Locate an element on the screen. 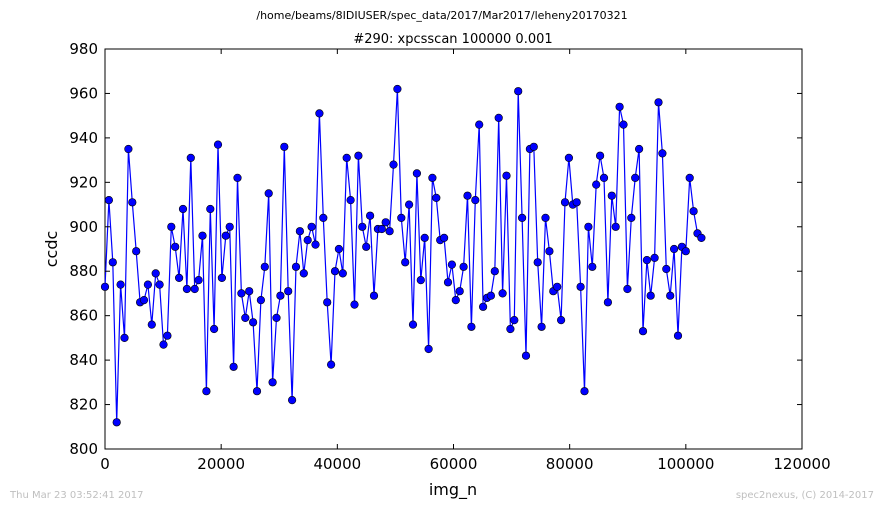 The image size is (884, 509). chart-title: #290: xpcsscan 100000 0.001 is located at coordinates (452, 39).